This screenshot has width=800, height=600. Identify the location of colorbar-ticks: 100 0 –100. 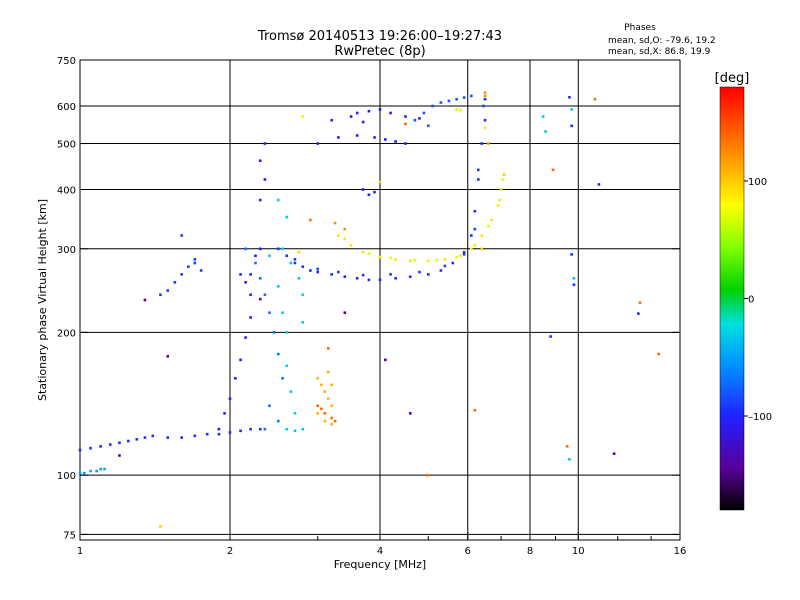
(758, 300).